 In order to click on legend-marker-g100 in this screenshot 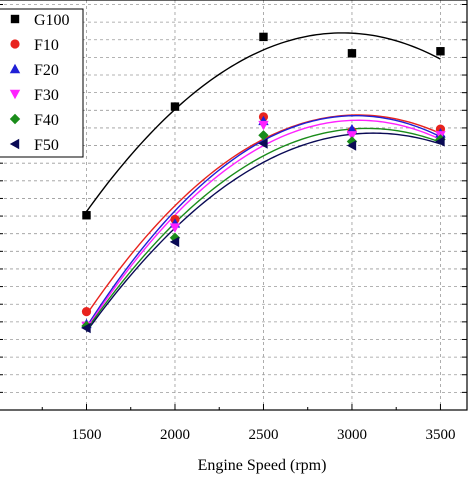, I will do `click(15, 19)`.